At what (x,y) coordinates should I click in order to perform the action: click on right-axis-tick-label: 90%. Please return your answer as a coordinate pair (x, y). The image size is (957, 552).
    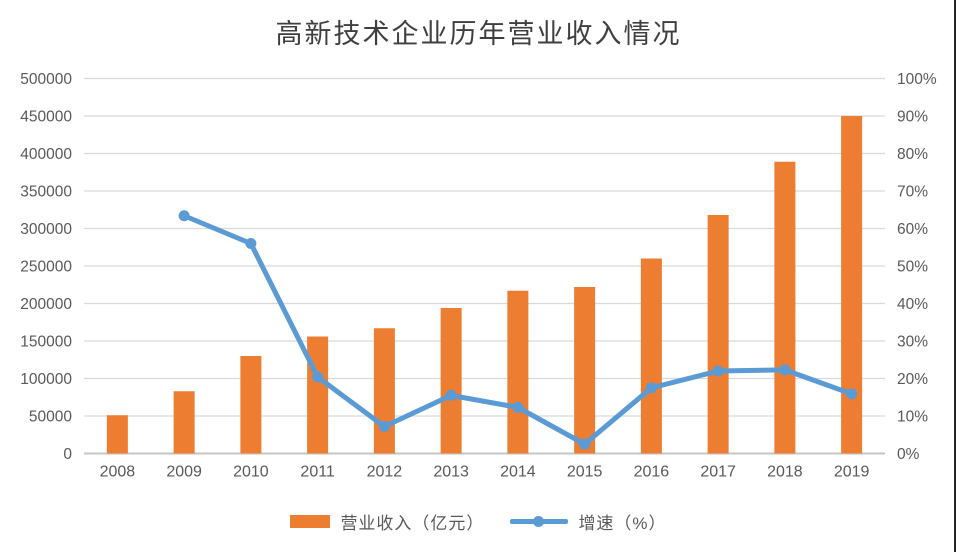
    Looking at the image, I should click on (912, 117).